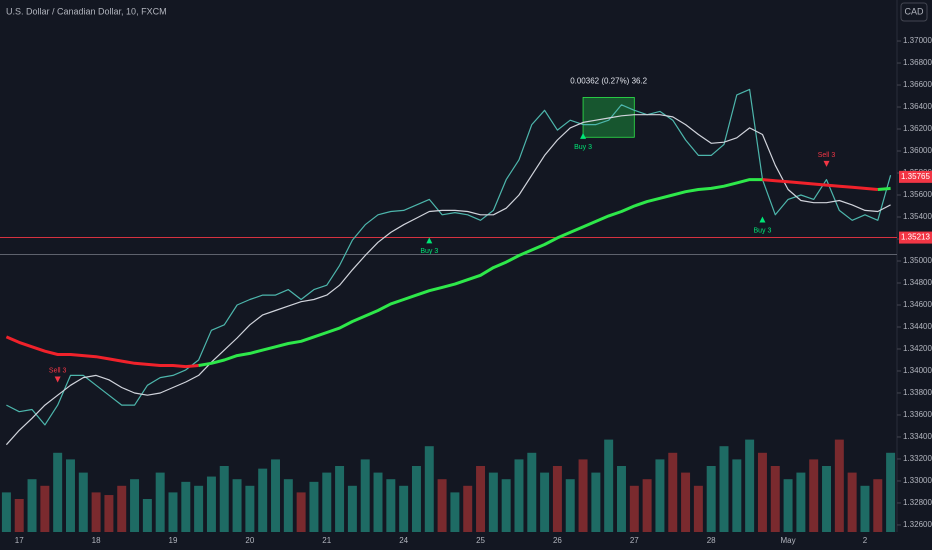  I want to click on x-tick-label: 20, so click(249, 540).